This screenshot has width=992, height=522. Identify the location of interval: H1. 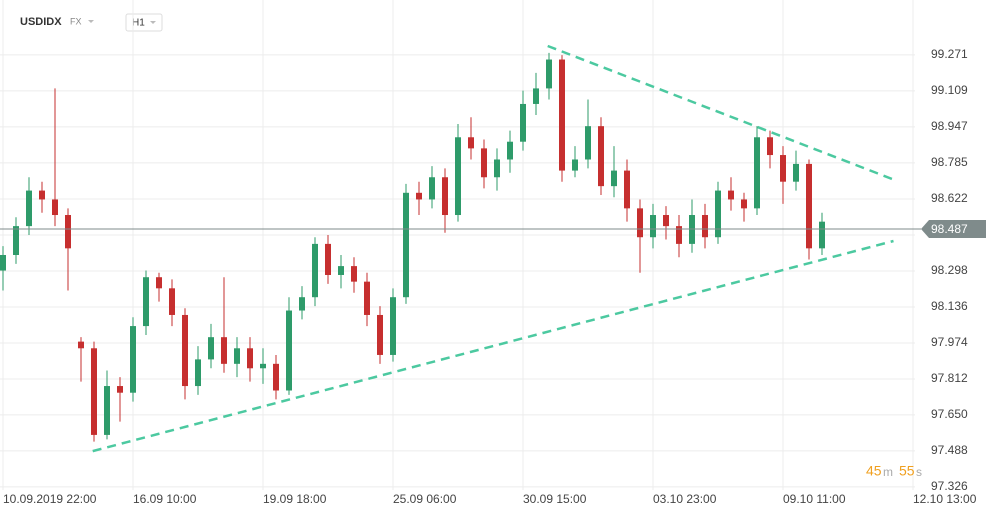
(138, 23).